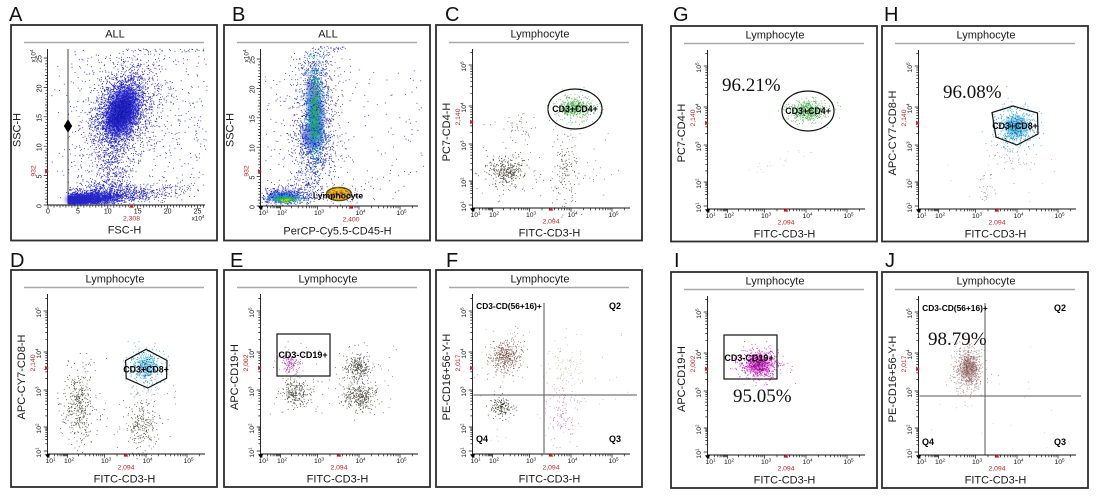 This screenshot has height=502, width=1097. Describe the element at coordinates (452, 261) in the screenshot. I see `svg-text: F` at that location.